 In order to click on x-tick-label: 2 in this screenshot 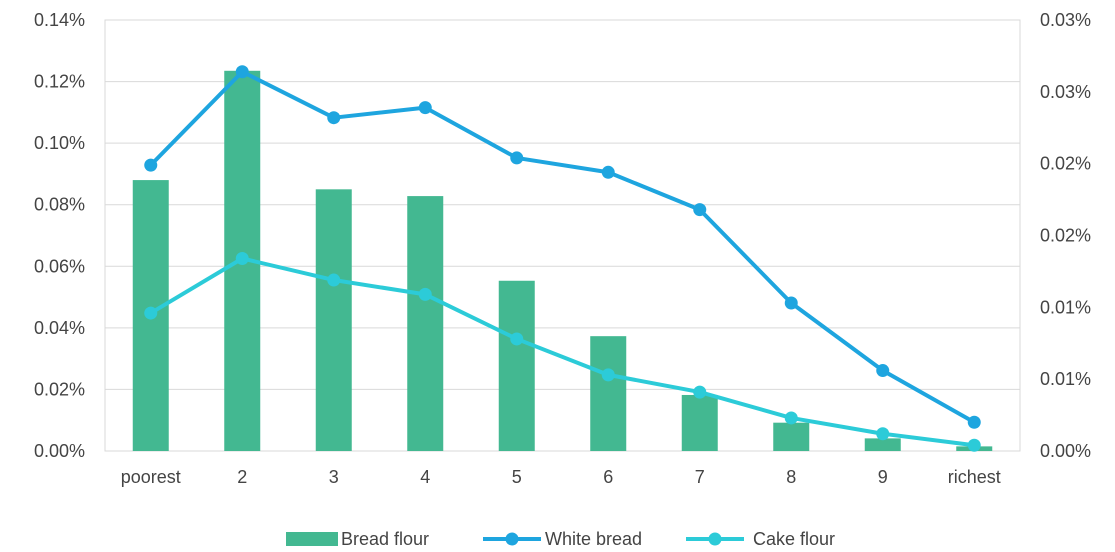, I will do `click(242, 477)`.